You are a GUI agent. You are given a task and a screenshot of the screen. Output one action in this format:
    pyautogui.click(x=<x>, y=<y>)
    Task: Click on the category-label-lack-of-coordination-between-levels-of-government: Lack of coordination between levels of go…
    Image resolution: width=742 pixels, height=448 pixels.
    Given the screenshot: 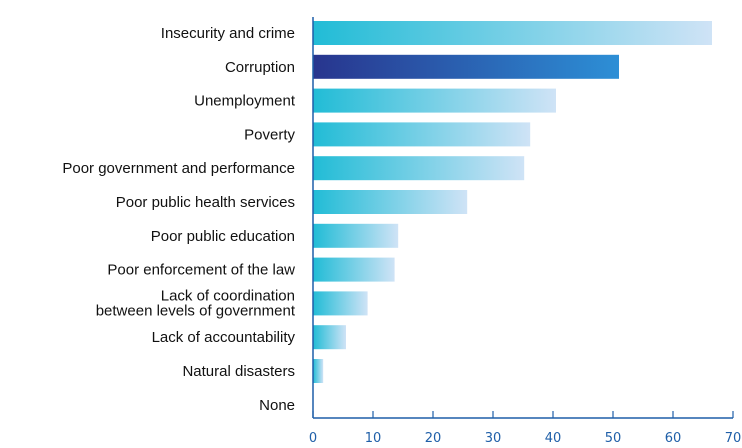 What is the action you would take?
    pyautogui.click(x=196, y=303)
    